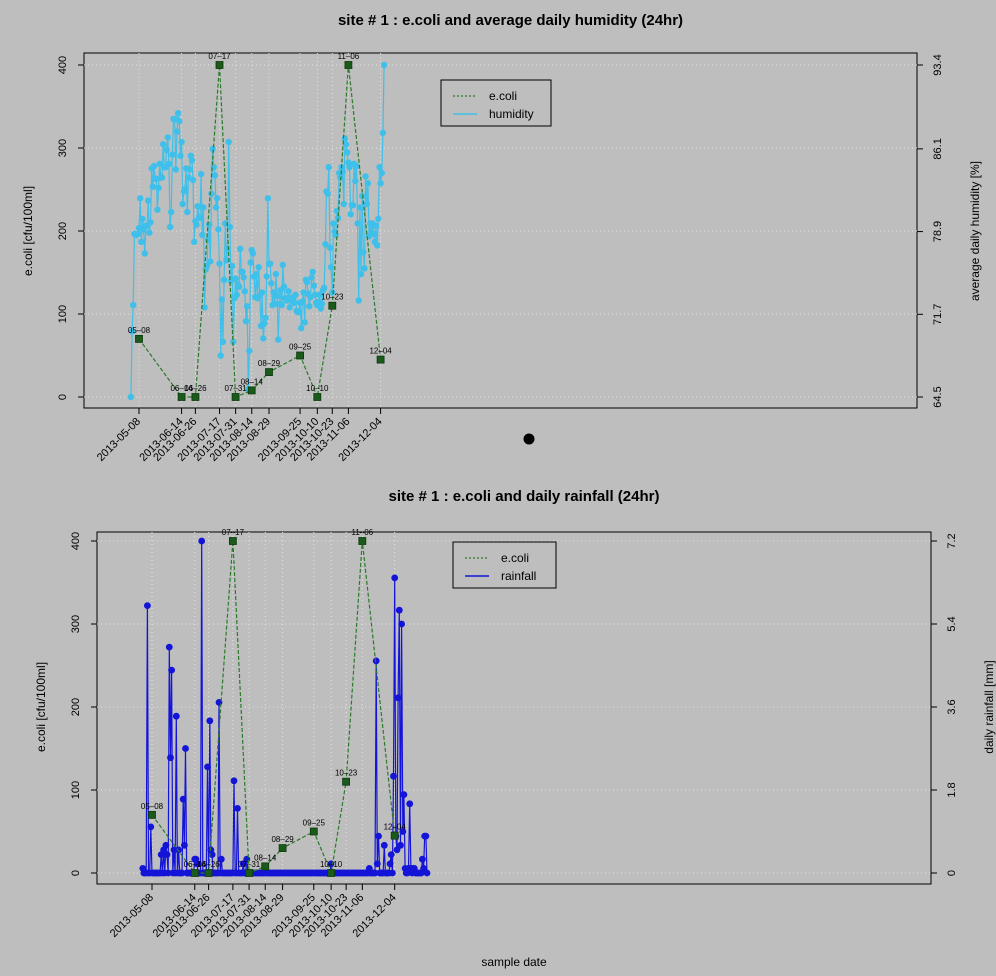  I want to click on ecoli-line, so click(260, 232).